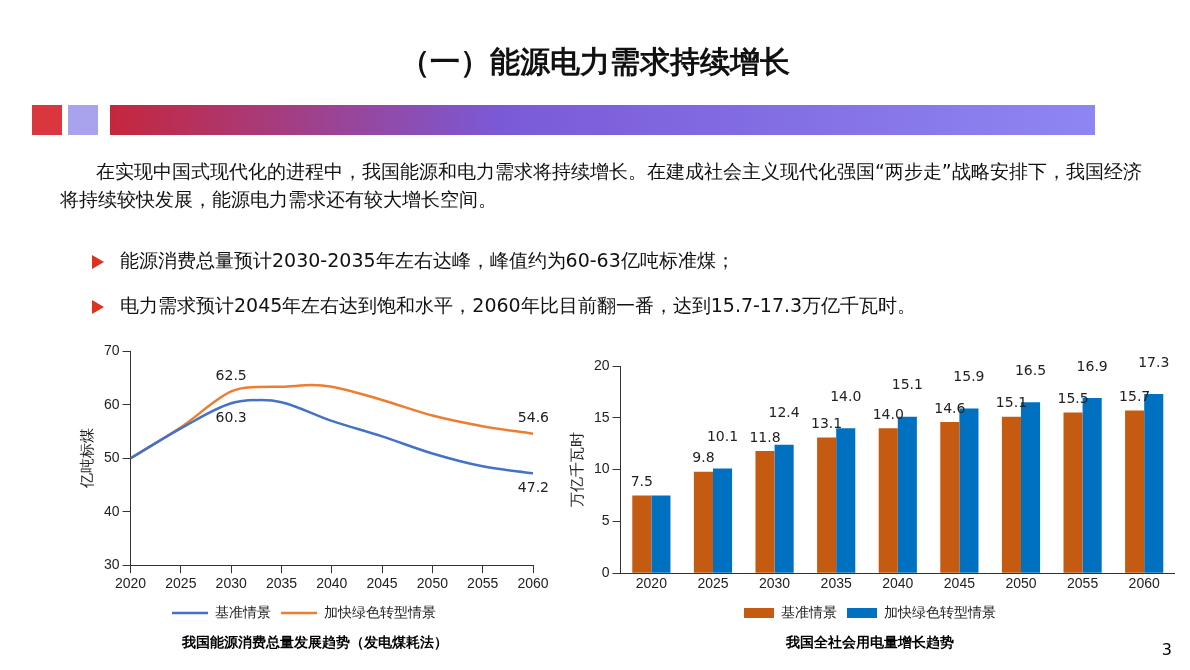  Describe the element at coordinates (1154, 361) in the screenshot. I see `data-label: 17.3` at that location.